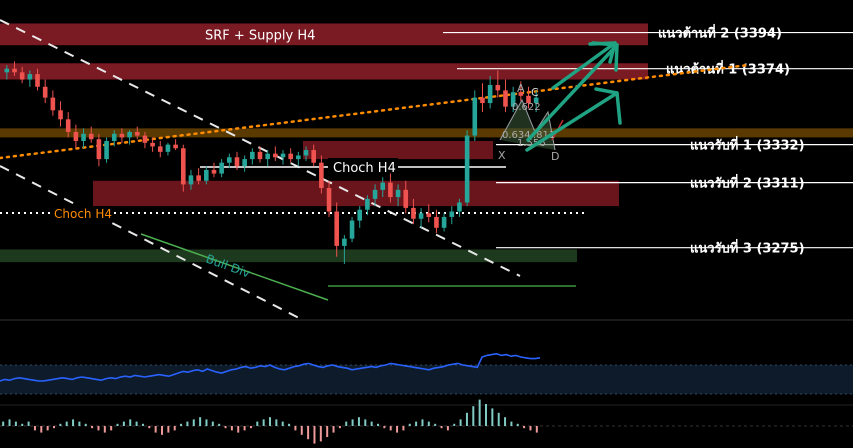 This screenshot has width=853, height=448. I want to click on arrow-up-left-shaft, so click(572, 92).